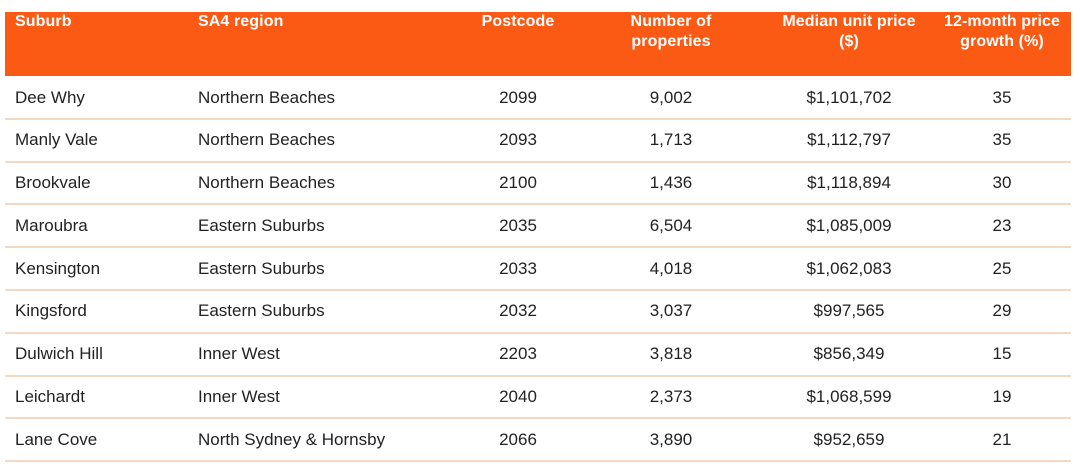 The height and width of the screenshot is (468, 1080). What do you see at coordinates (671, 97) in the screenshot?
I see `cell-number-of-properties: 9,002` at bounding box center [671, 97].